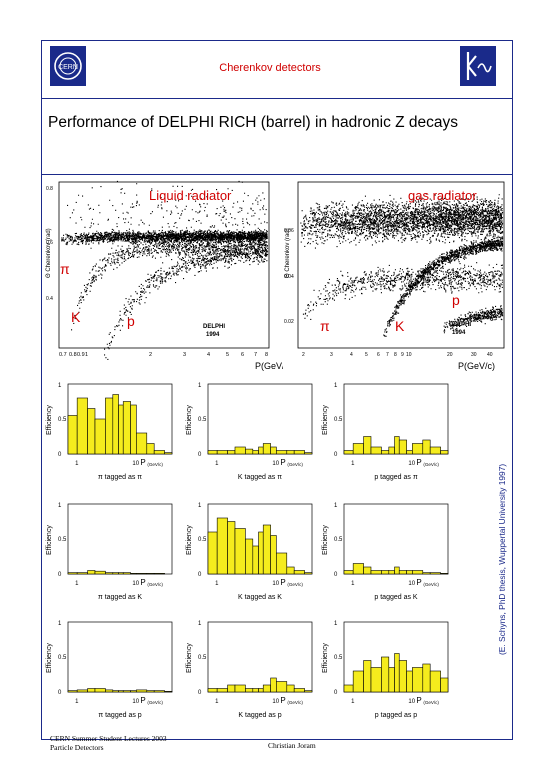 Image resolution: width=540 pixels, height=780 pixels. What do you see at coordinates (378, 355) in the screenshot?
I see `svg-text: 6` at bounding box center [378, 355].